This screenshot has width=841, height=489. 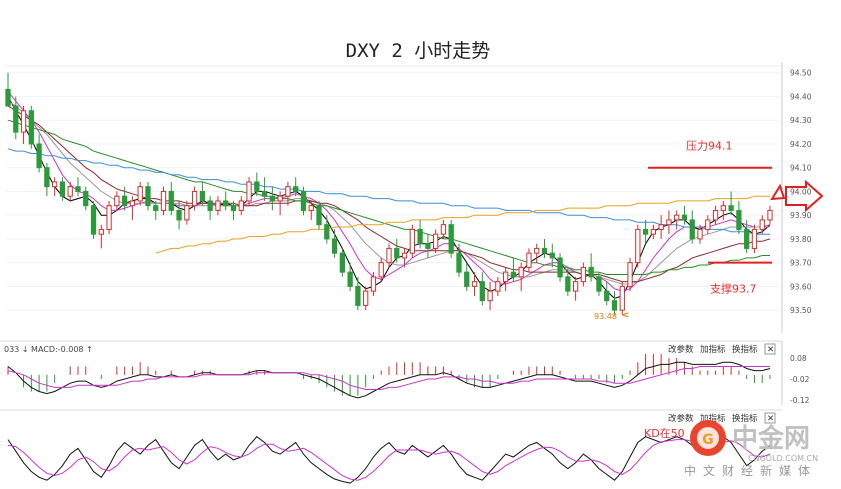 What do you see at coordinates (798, 358) in the screenshot?
I see `macd-tick-label: 0.08` at bounding box center [798, 358].